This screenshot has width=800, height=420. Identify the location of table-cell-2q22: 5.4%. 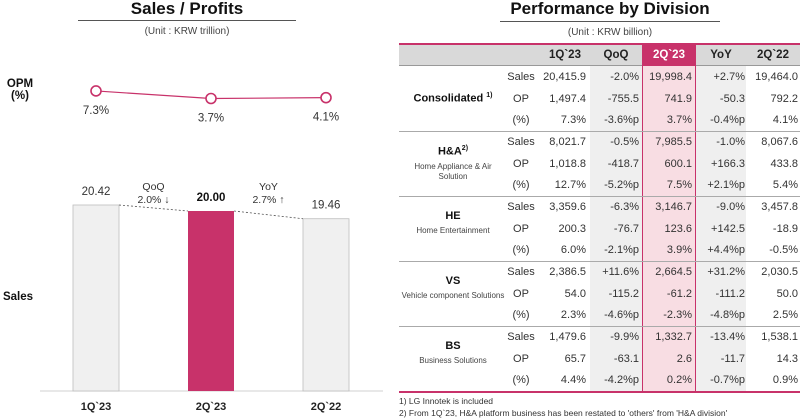
(785, 185).